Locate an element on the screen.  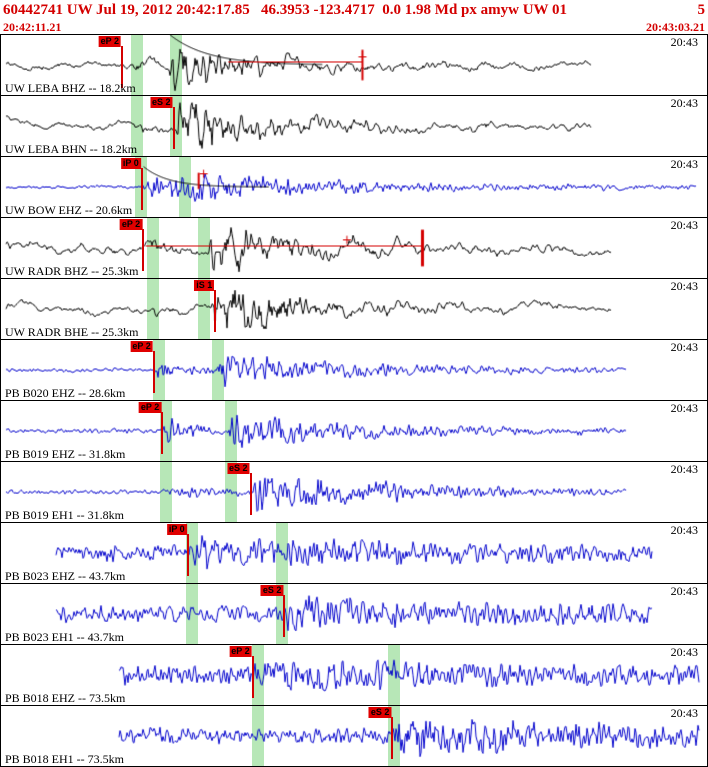
trace-label: PB B018 EHZ -- 73.5km is located at coordinates (65, 698).